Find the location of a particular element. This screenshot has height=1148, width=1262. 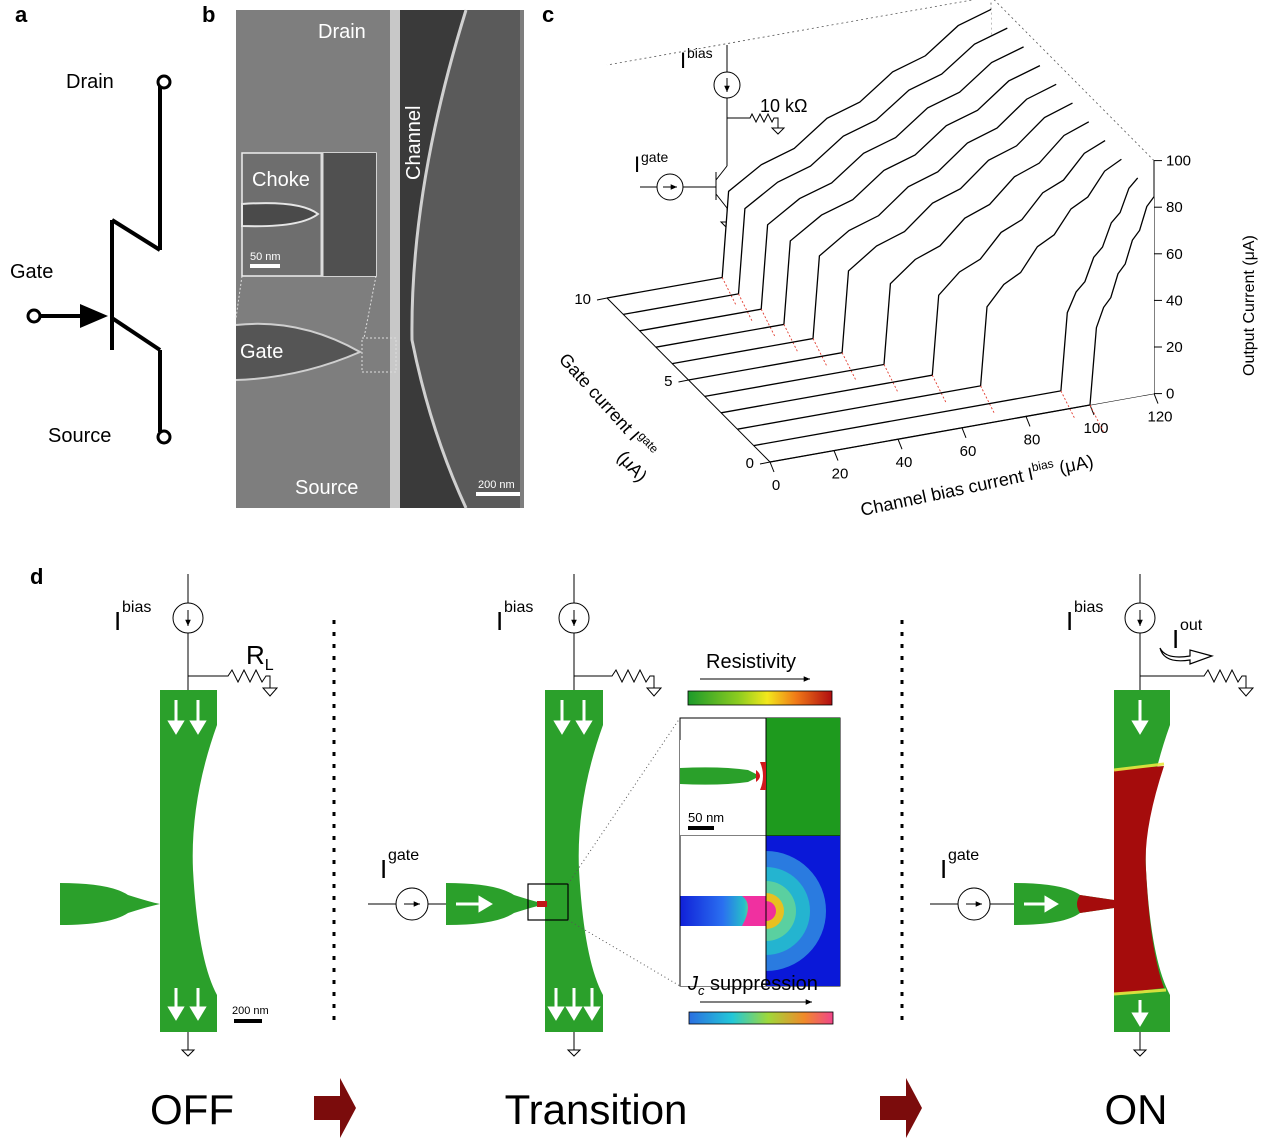

state-transition-label: Transition is located at coordinates (596, 1109).